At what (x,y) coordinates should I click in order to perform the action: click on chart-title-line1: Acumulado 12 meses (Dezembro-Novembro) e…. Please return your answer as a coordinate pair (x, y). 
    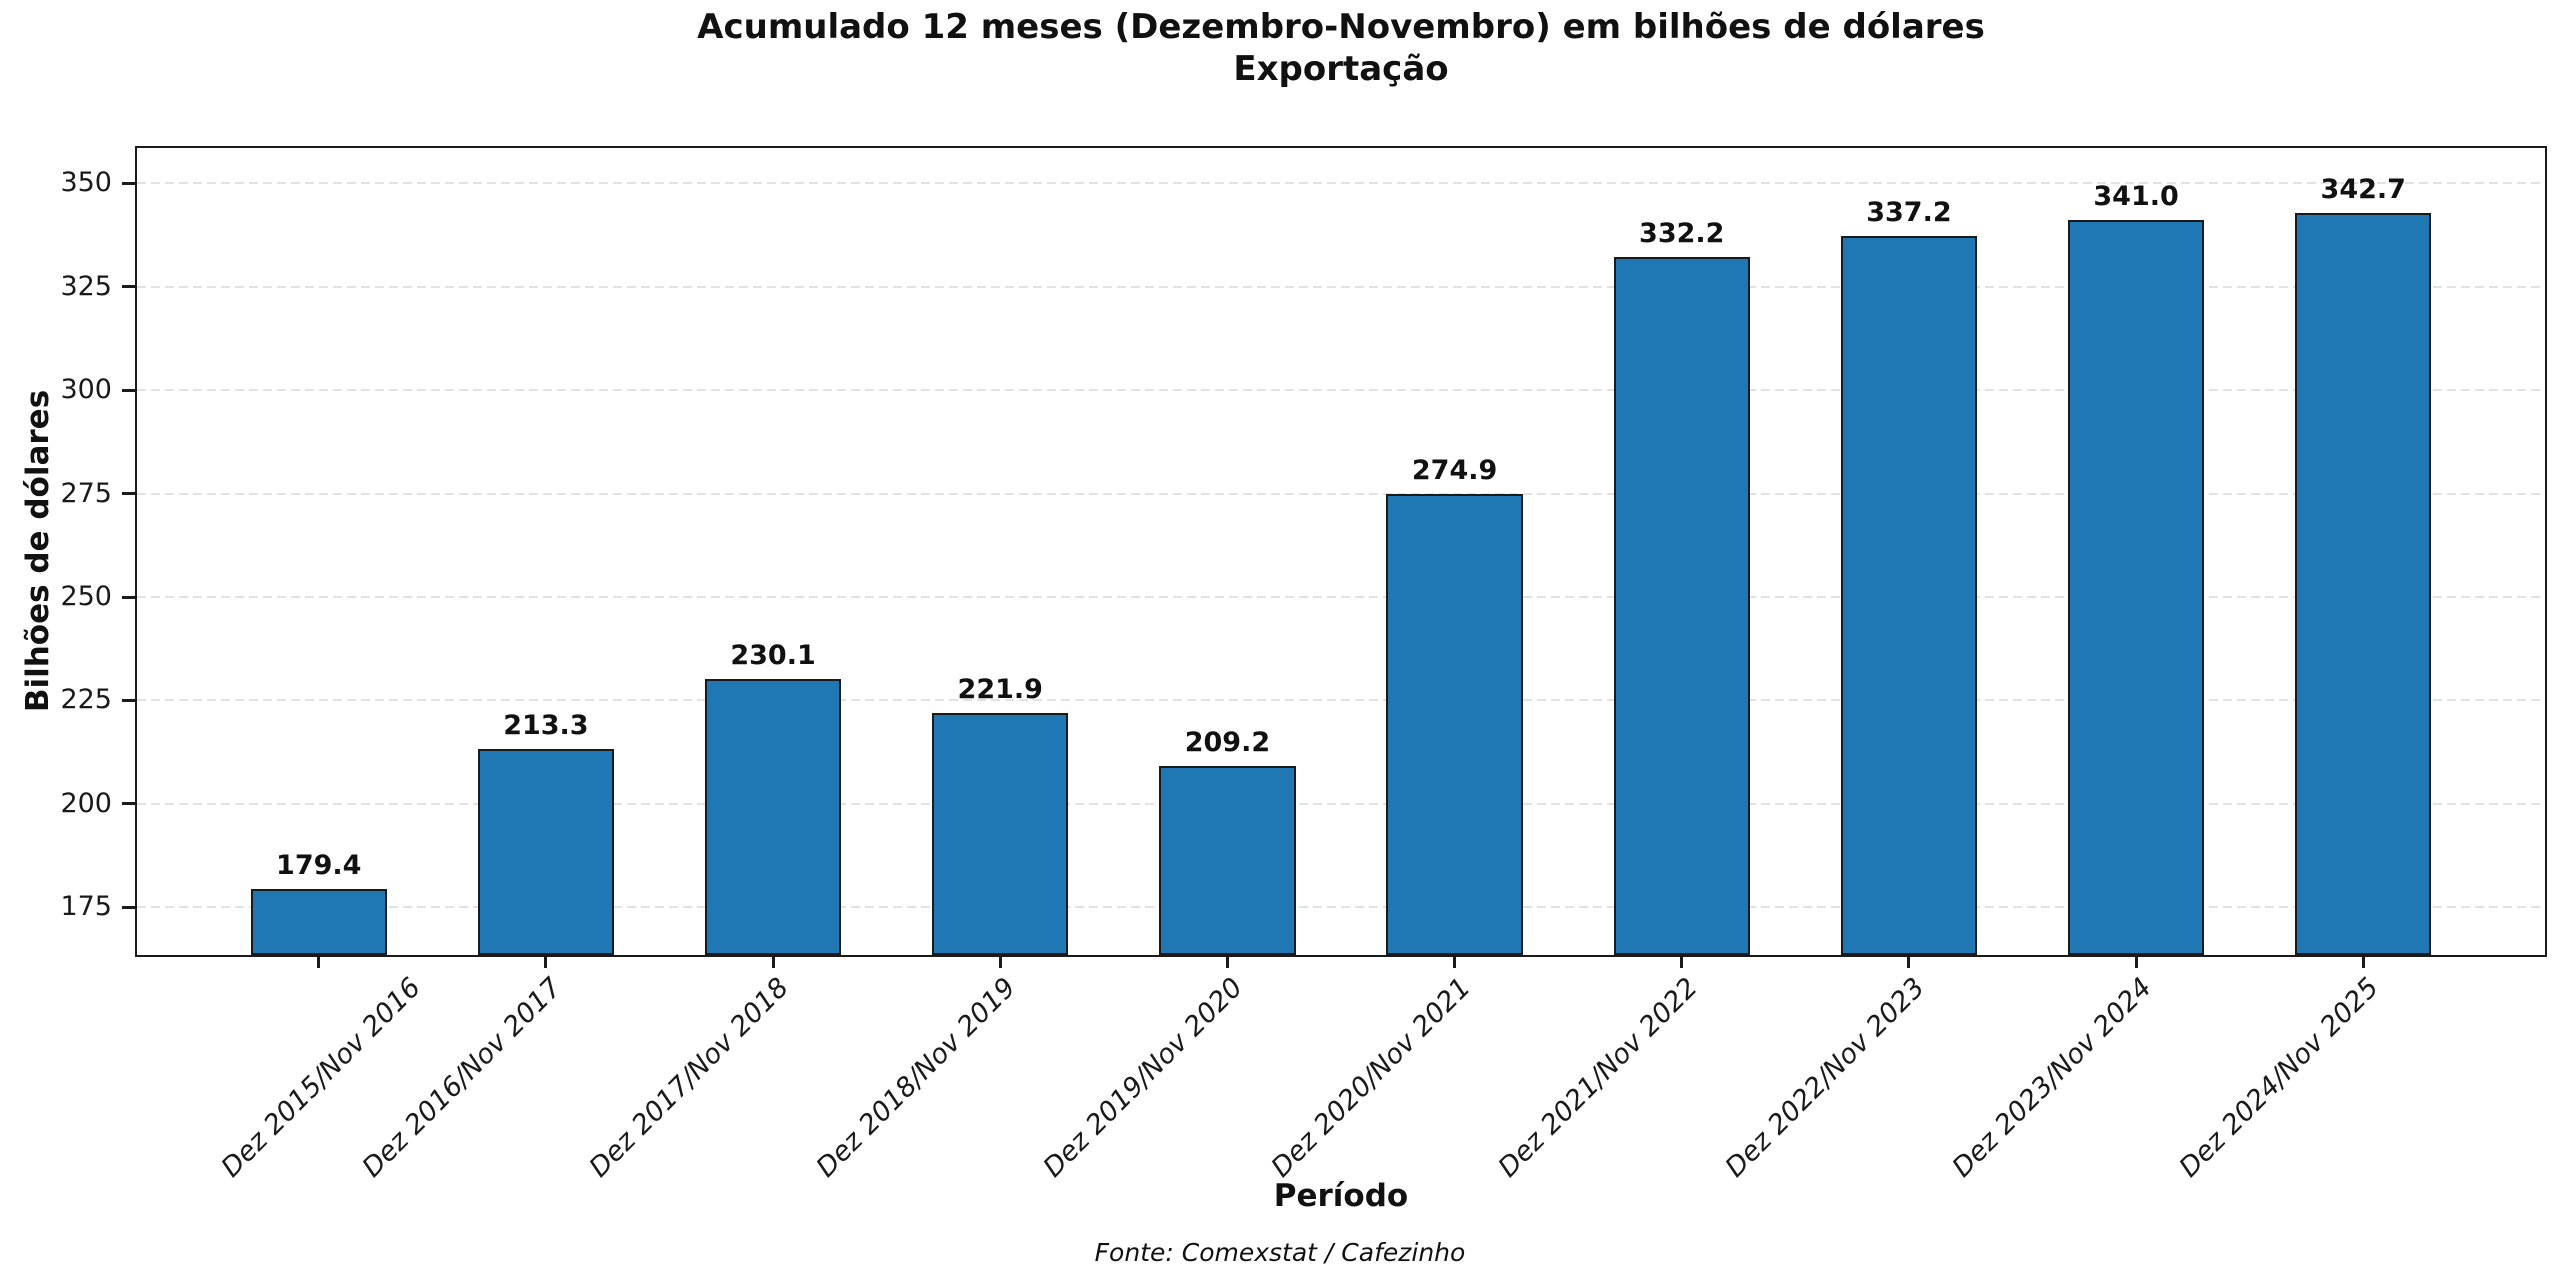
    Looking at the image, I should click on (1341, 27).